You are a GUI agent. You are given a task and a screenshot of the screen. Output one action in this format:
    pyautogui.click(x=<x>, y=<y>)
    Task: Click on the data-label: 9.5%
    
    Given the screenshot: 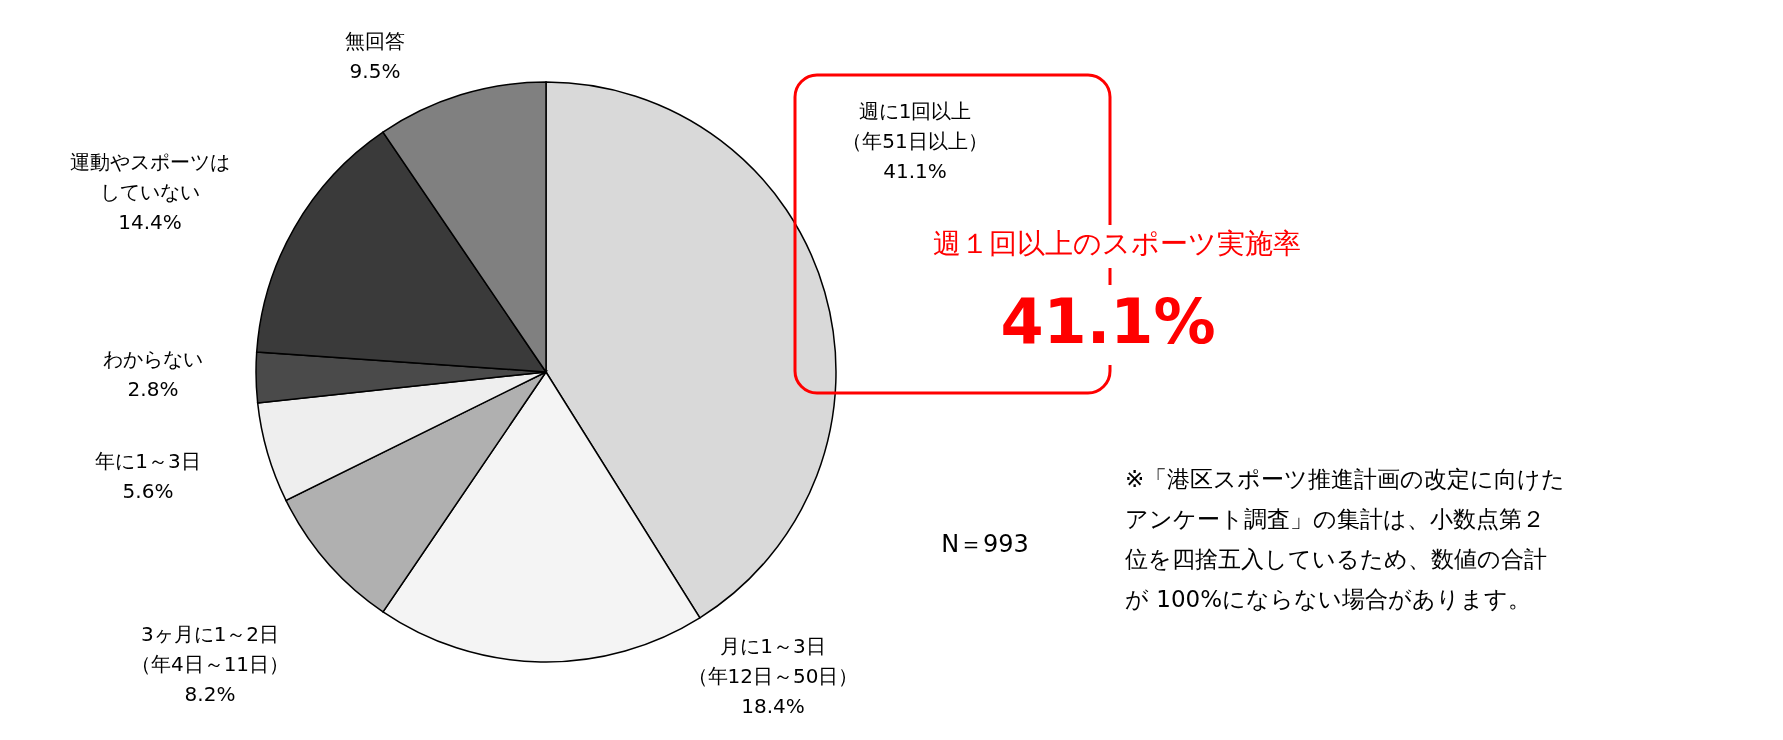 What is the action you would take?
    pyautogui.click(x=375, y=71)
    